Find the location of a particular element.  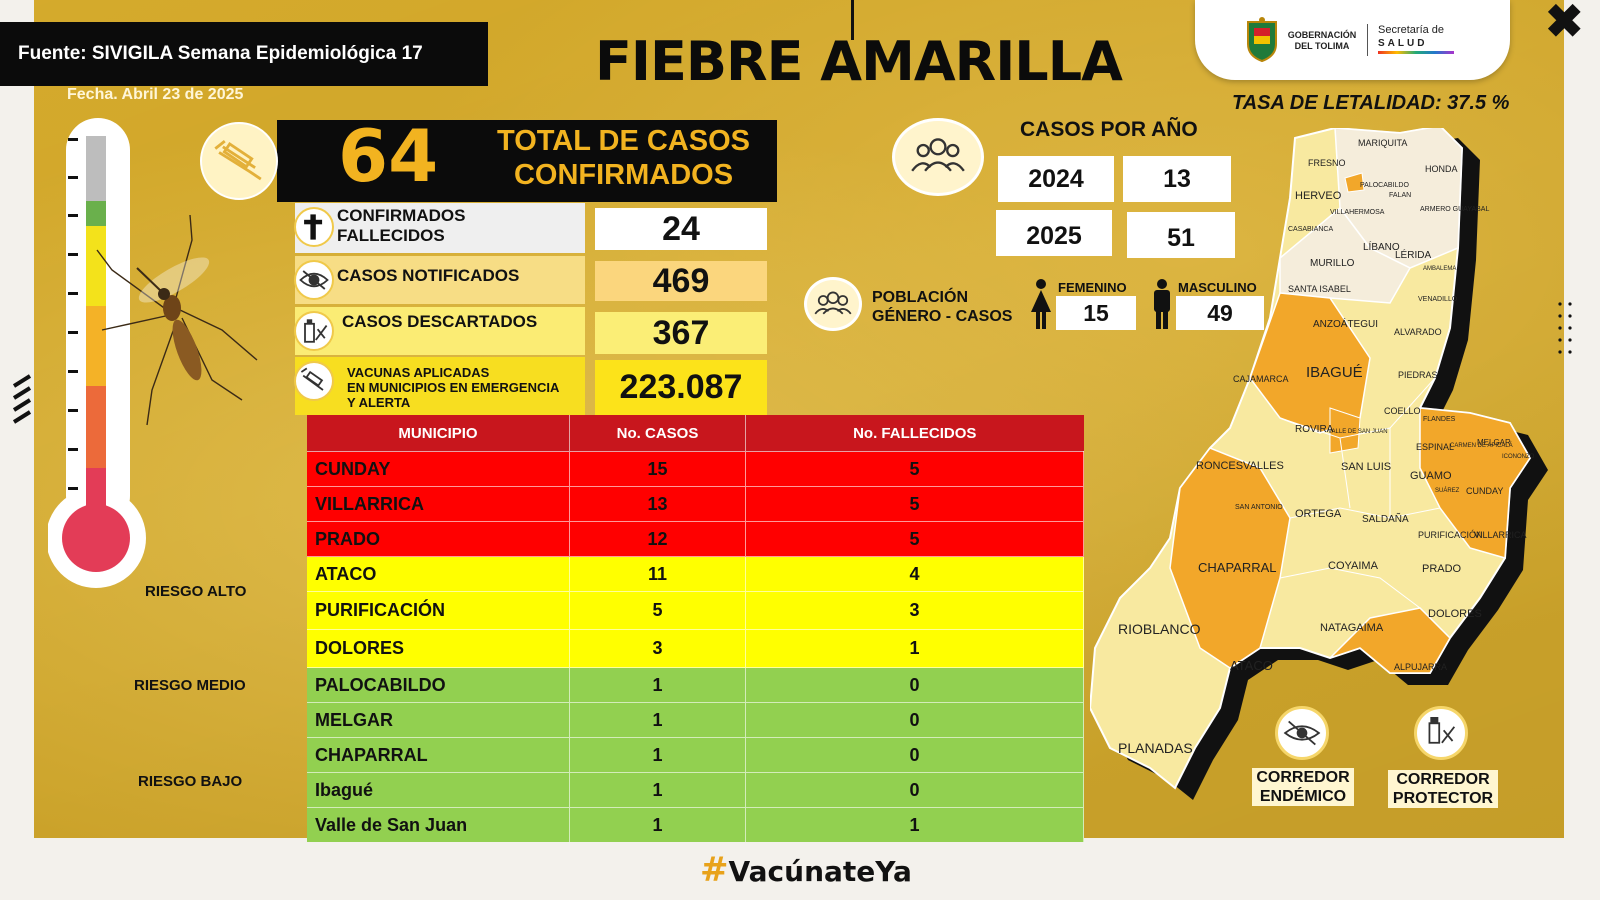

cell-municipio: CUNDAY is located at coordinates (438, 469).